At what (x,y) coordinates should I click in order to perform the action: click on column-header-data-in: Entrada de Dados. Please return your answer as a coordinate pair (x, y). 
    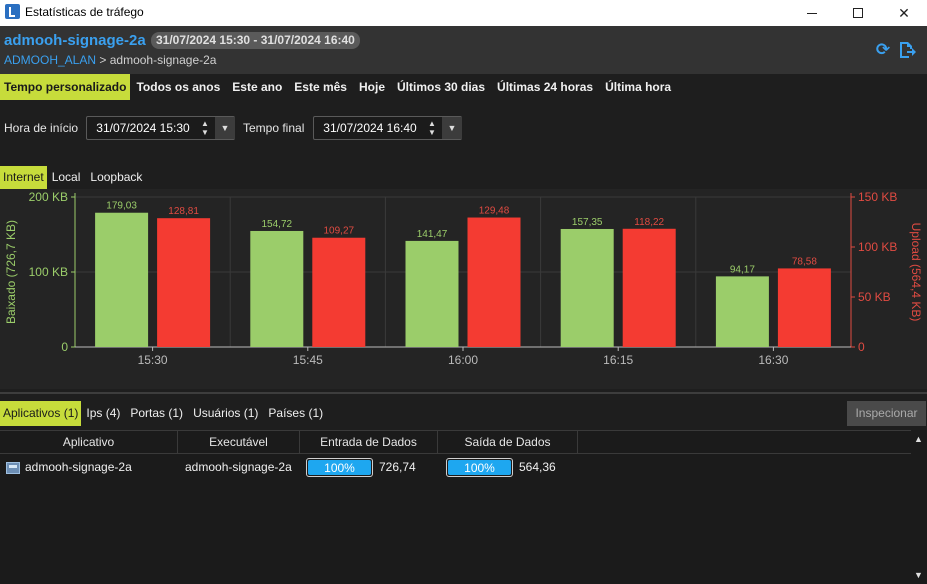
    Looking at the image, I should click on (369, 442).